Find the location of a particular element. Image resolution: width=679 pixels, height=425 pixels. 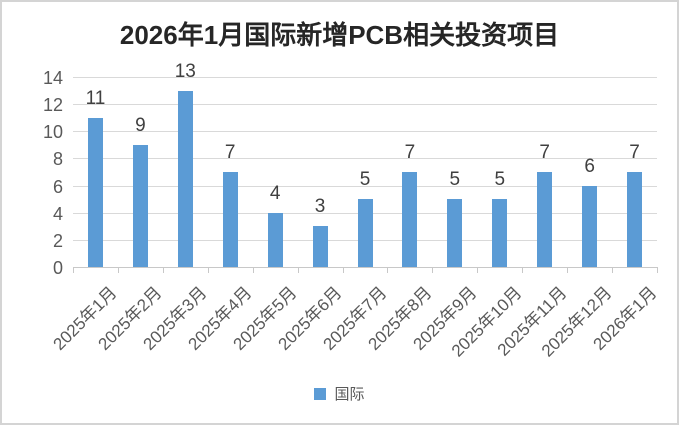

y-axis-label: 10 is located at coordinates (52, 132).